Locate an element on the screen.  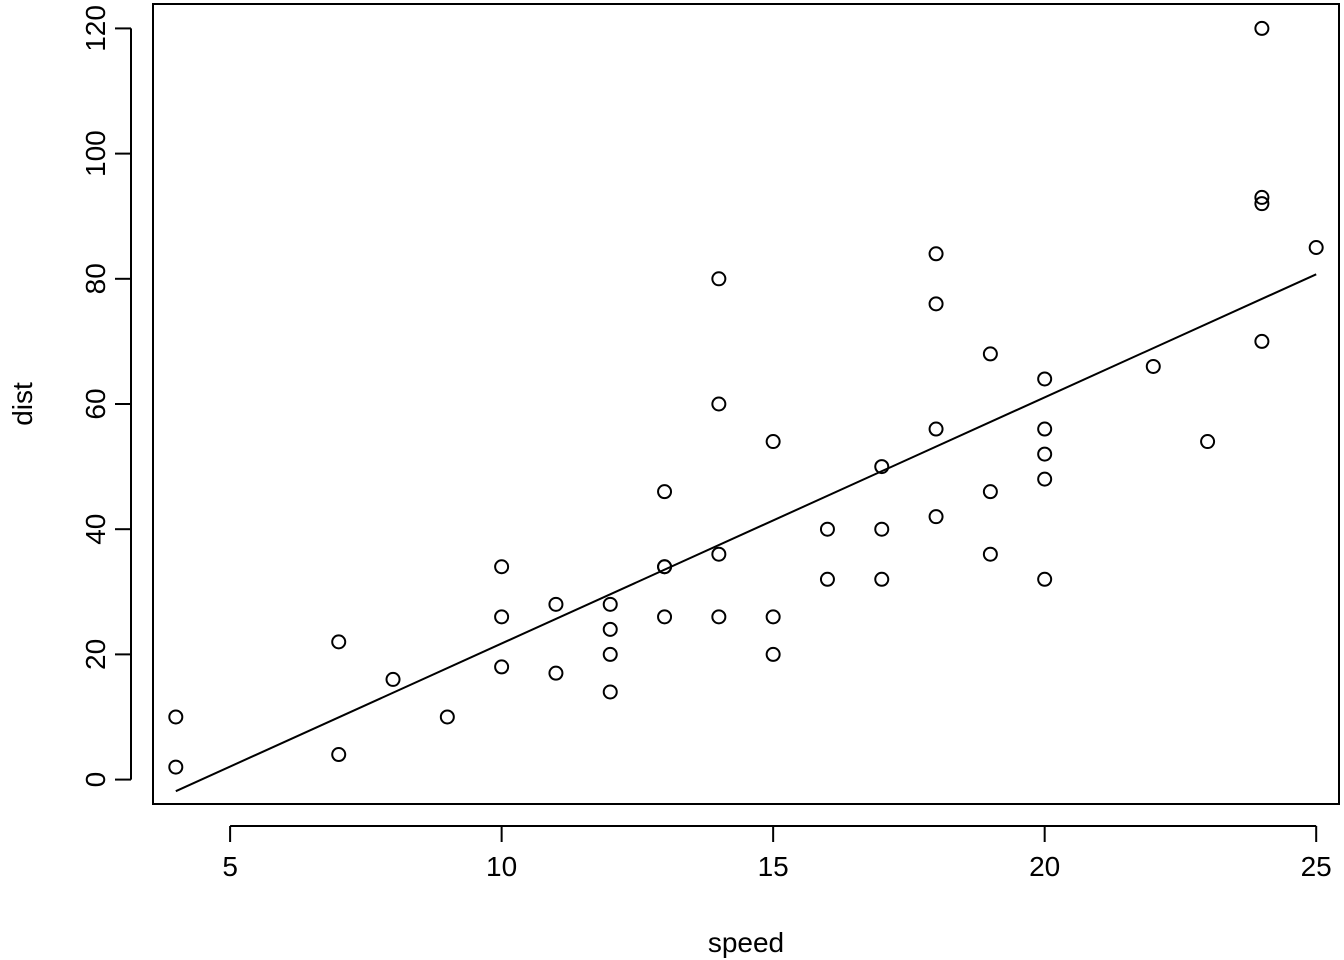
y-axis: 0 20 40 60 80 100 120 is located at coordinates (106, 396).